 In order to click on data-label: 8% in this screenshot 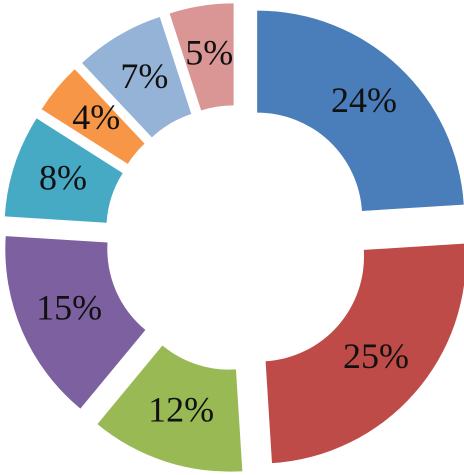, I will do `click(63, 177)`.